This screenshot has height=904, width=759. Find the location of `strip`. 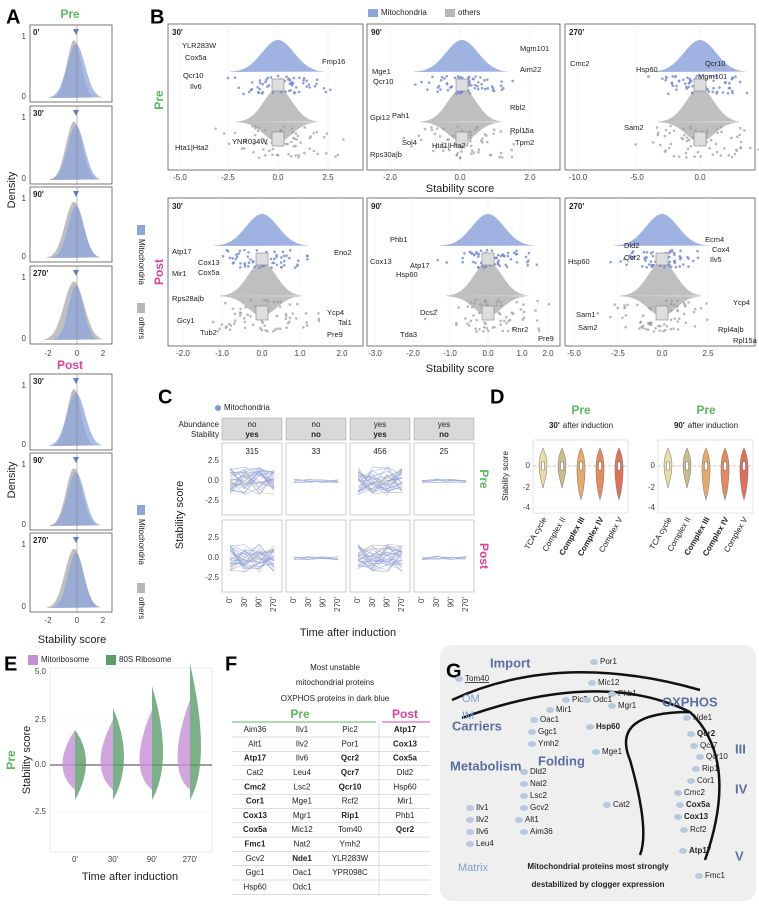

strip is located at coordinates (316, 429).